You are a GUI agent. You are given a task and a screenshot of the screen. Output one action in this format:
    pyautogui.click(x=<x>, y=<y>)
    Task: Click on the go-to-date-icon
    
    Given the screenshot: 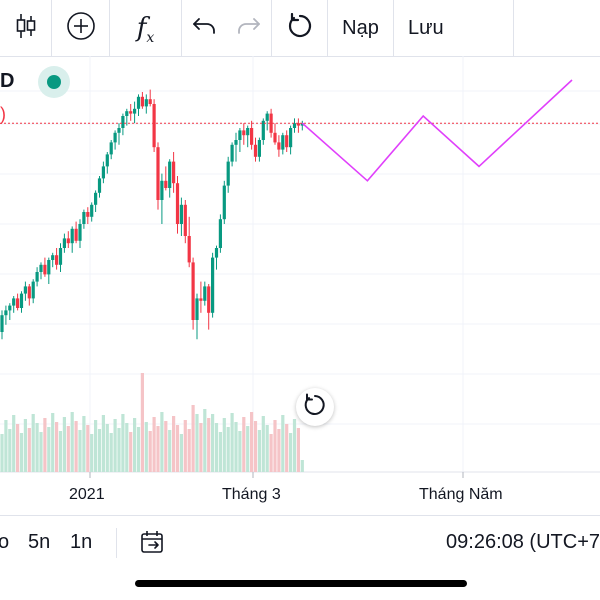 What is the action you would take?
    pyautogui.click(x=153, y=545)
    